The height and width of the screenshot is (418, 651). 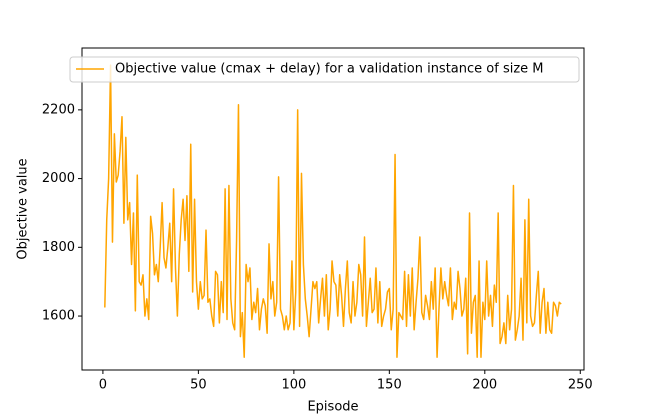 What do you see at coordinates (103, 385) in the screenshot?
I see `x-tick-label: 0` at bounding box center [103, 385].